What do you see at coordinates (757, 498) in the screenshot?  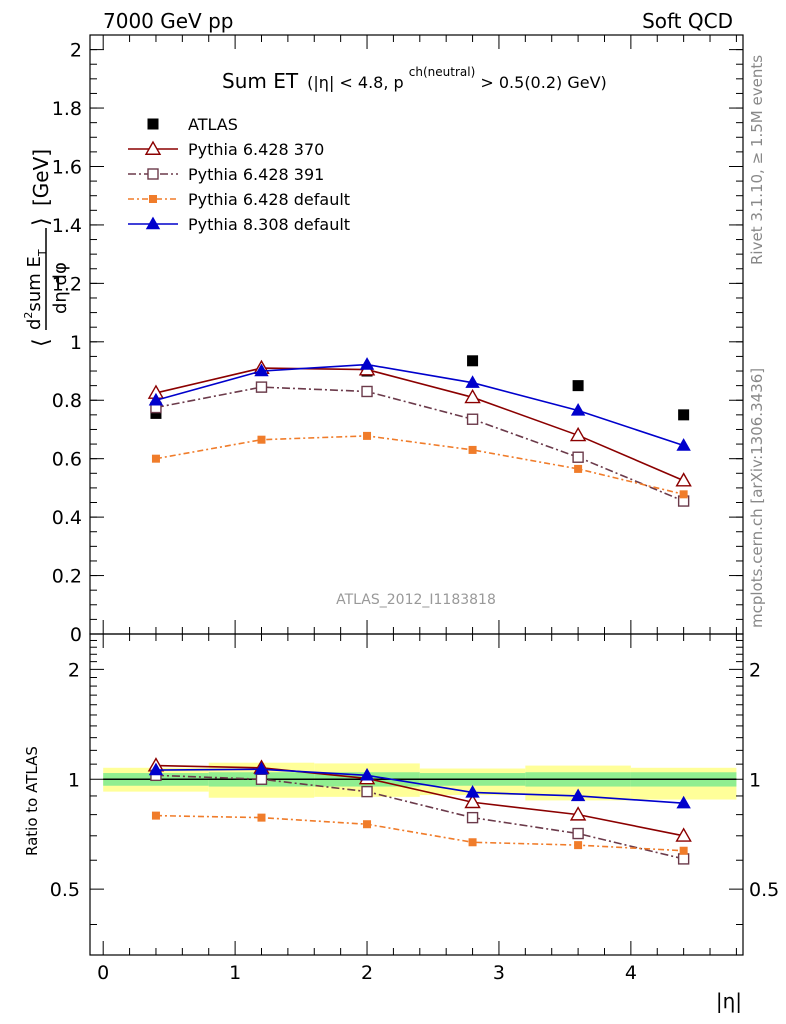 I see `mcplots-label: mcplots.cern.ch [arXiv:1306.3436]` at bounding box center [757, 498].